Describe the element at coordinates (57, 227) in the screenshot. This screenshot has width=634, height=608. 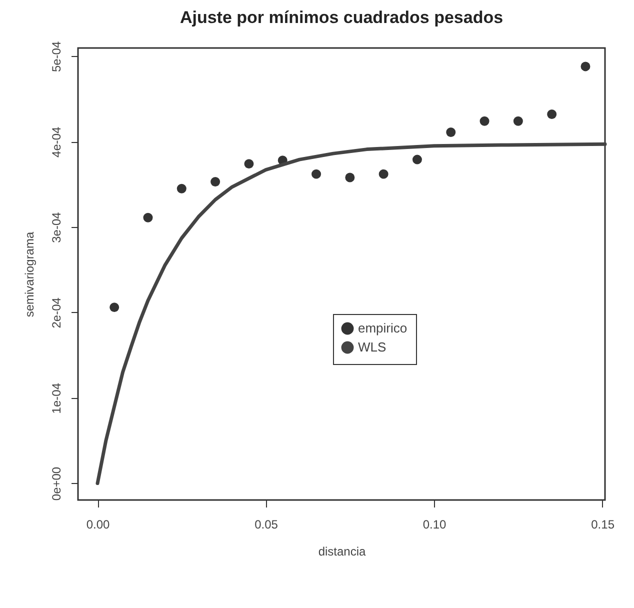
I see `y-tick-label: 3e-04` at that location.